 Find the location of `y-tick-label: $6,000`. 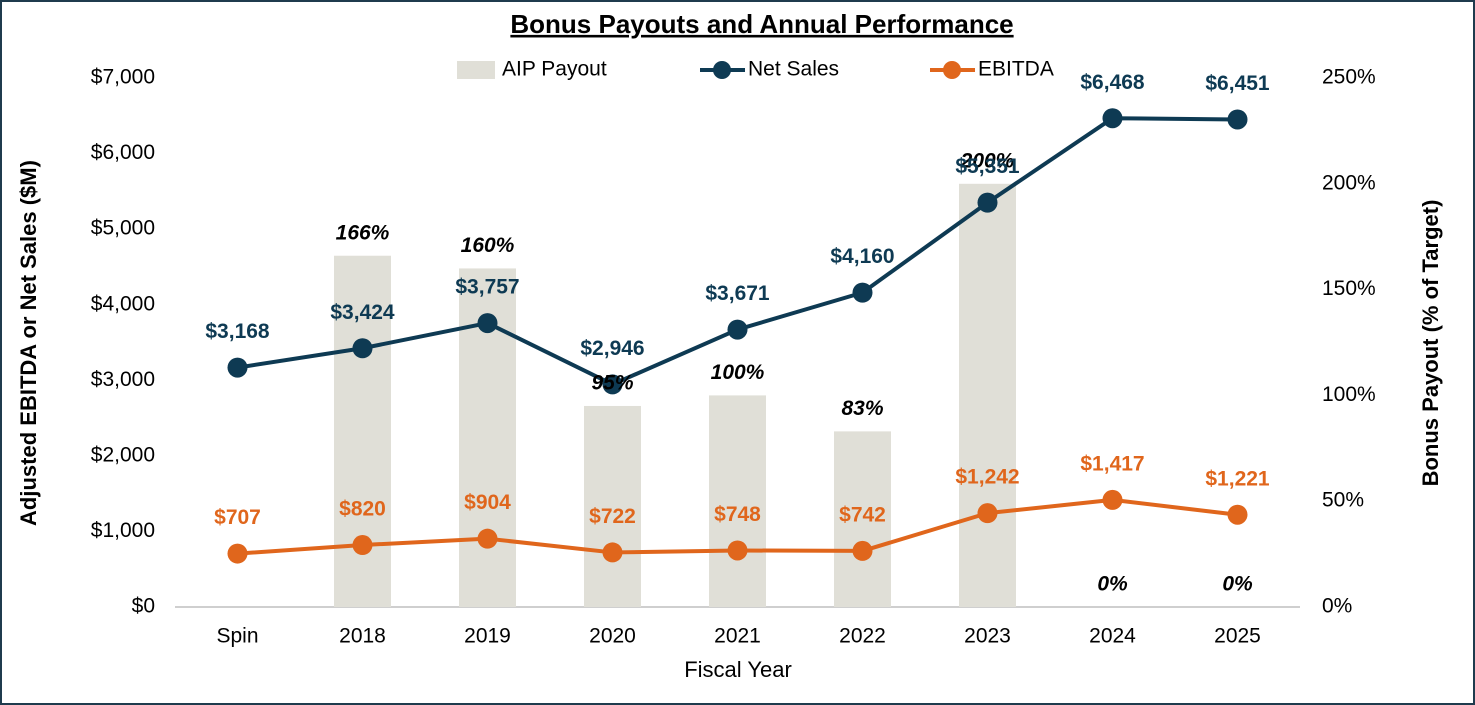

y-tick-label: $6,000 is located at coordinates (123, 152).